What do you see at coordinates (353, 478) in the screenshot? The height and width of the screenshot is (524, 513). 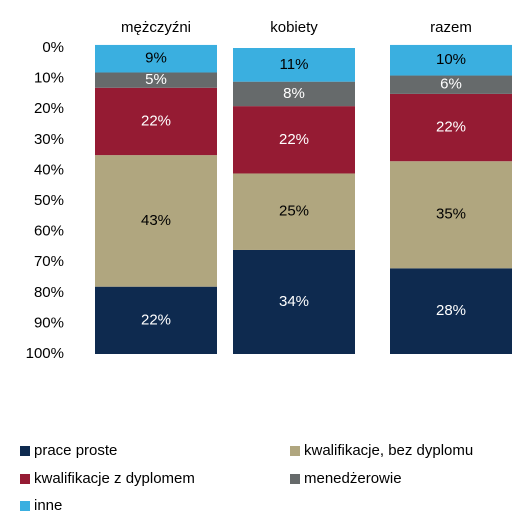 I see `legend-label: menedżerowie` at bounding box center [353, 478].